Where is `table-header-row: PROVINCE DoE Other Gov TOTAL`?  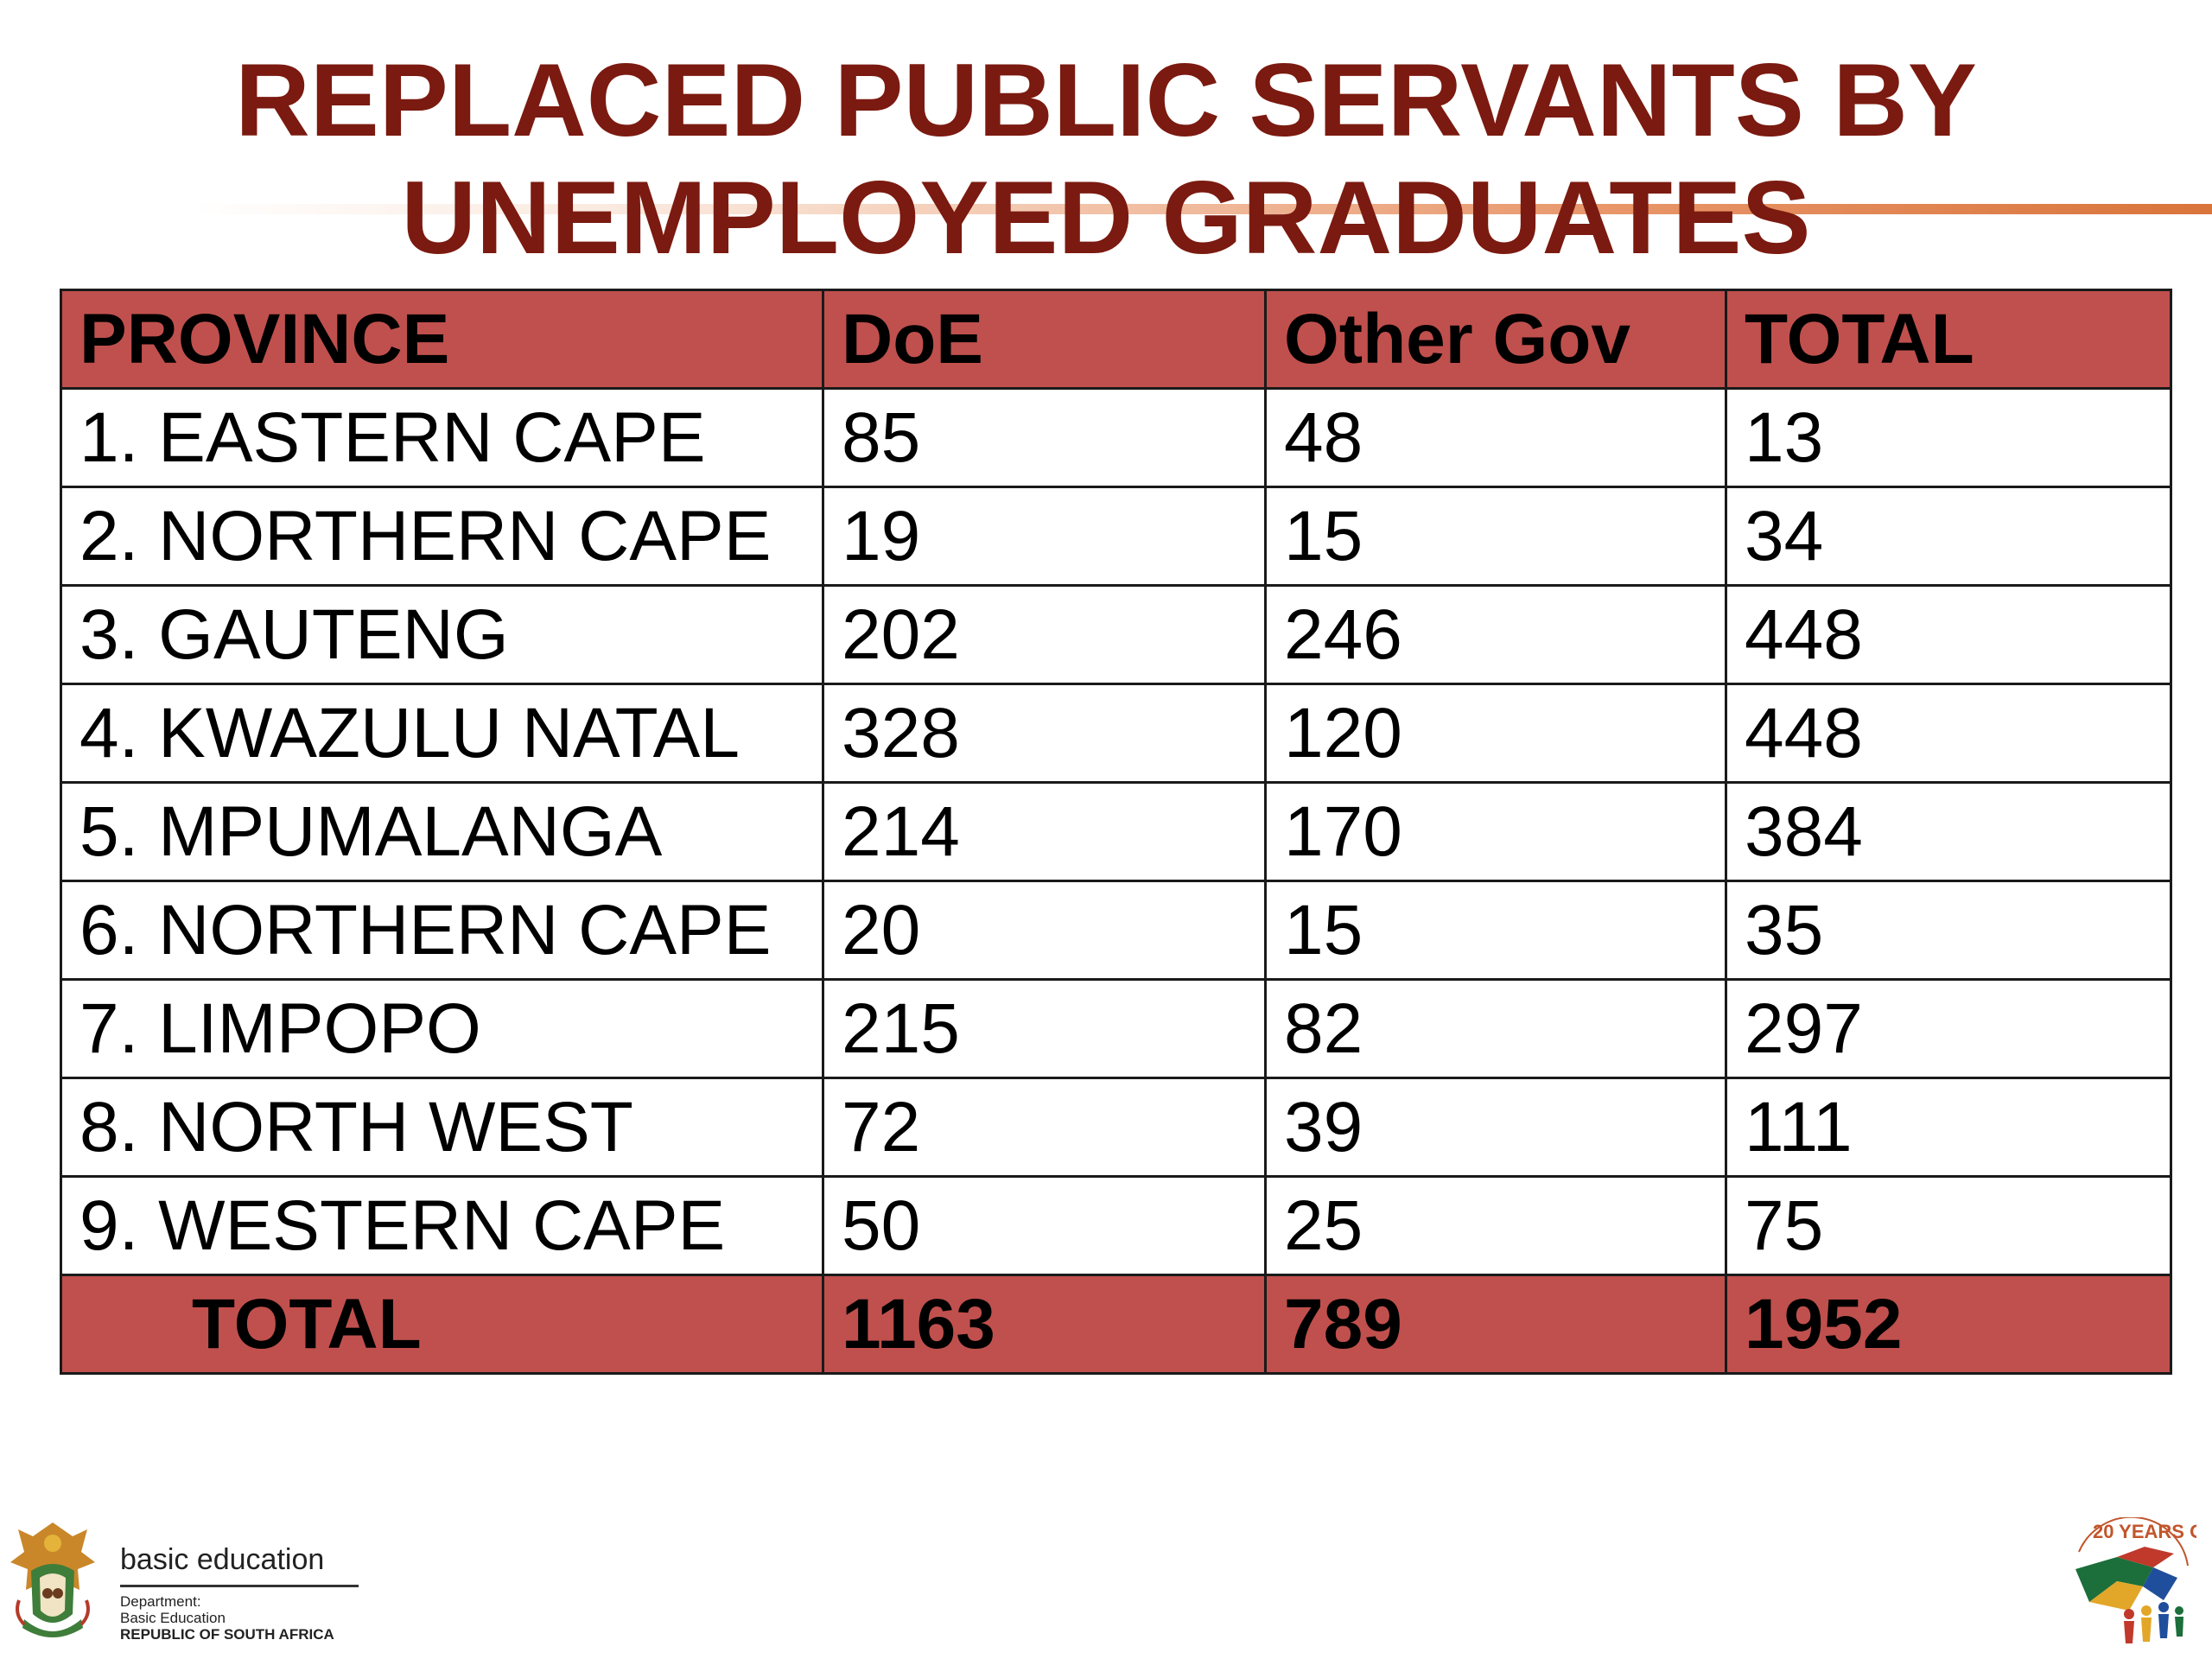
table-header-row: PROVINCE DoE Other Gov TOTAL is located at coordinates (1116, 339).